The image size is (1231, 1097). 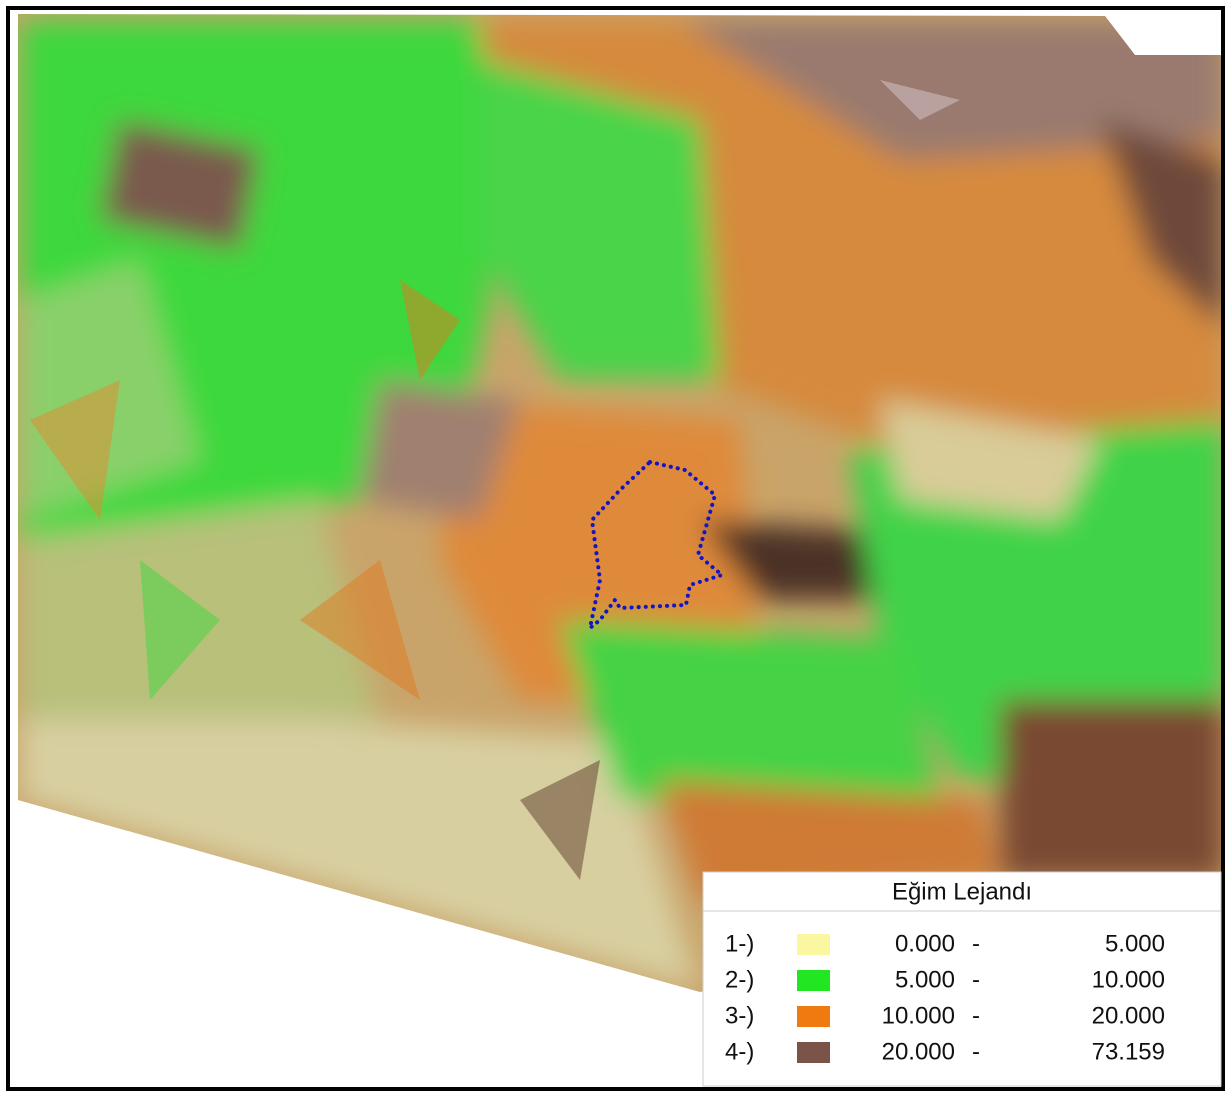 I want to click on legend-from: 20.000, so click(x=918, y=1051).